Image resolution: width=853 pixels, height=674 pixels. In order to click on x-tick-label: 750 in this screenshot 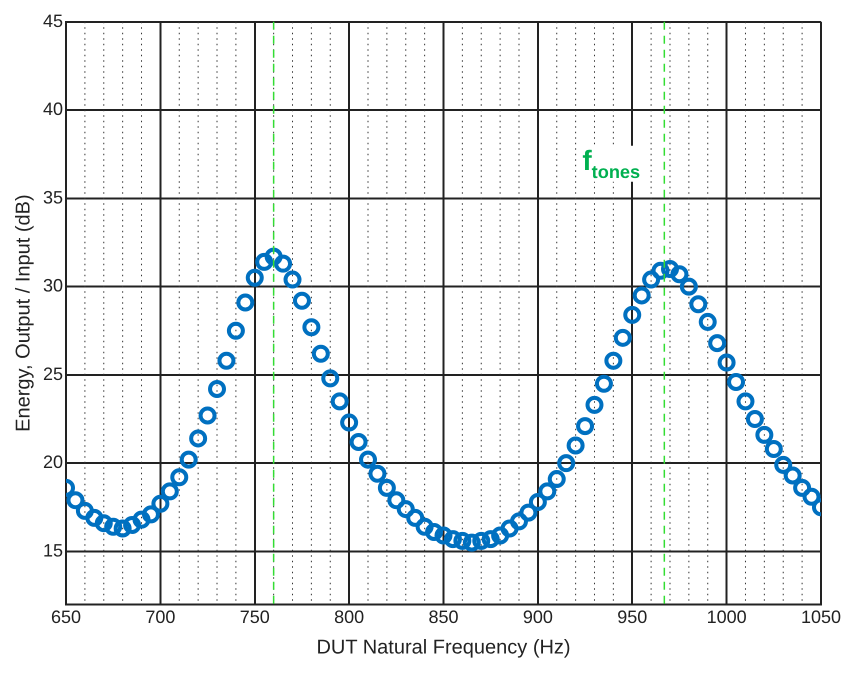, I will do `click(255, 617)`.